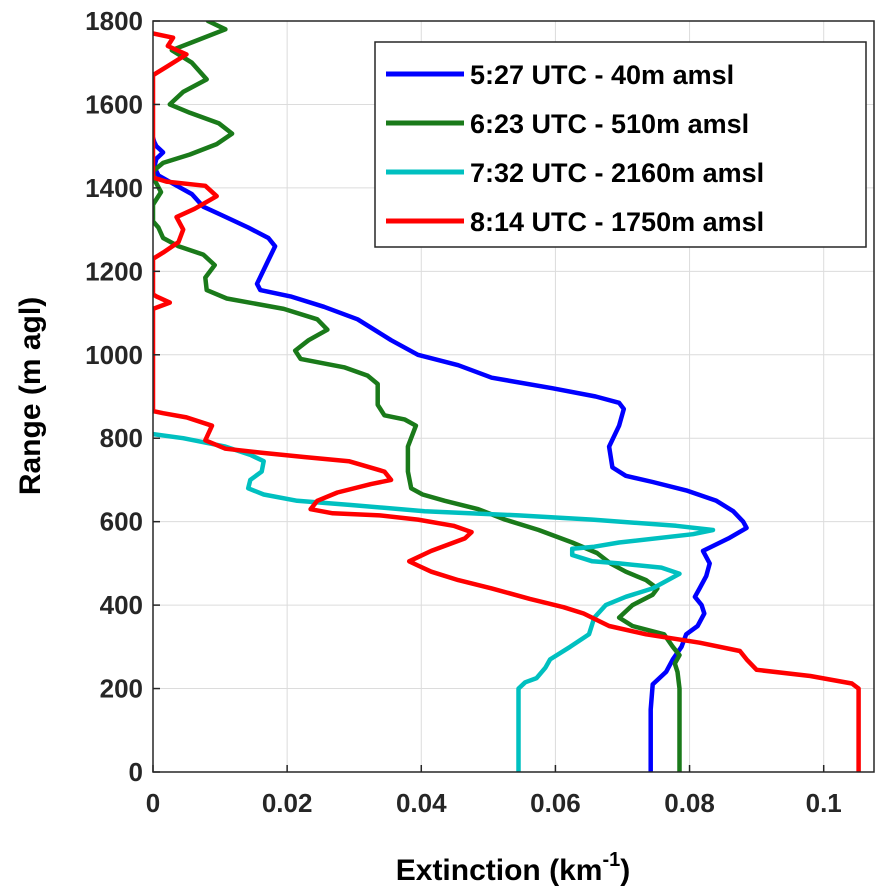 The width and height of the screenshot is (877, 896). I want to click on y-axis-title: Range (m agl), so click(30, 396).